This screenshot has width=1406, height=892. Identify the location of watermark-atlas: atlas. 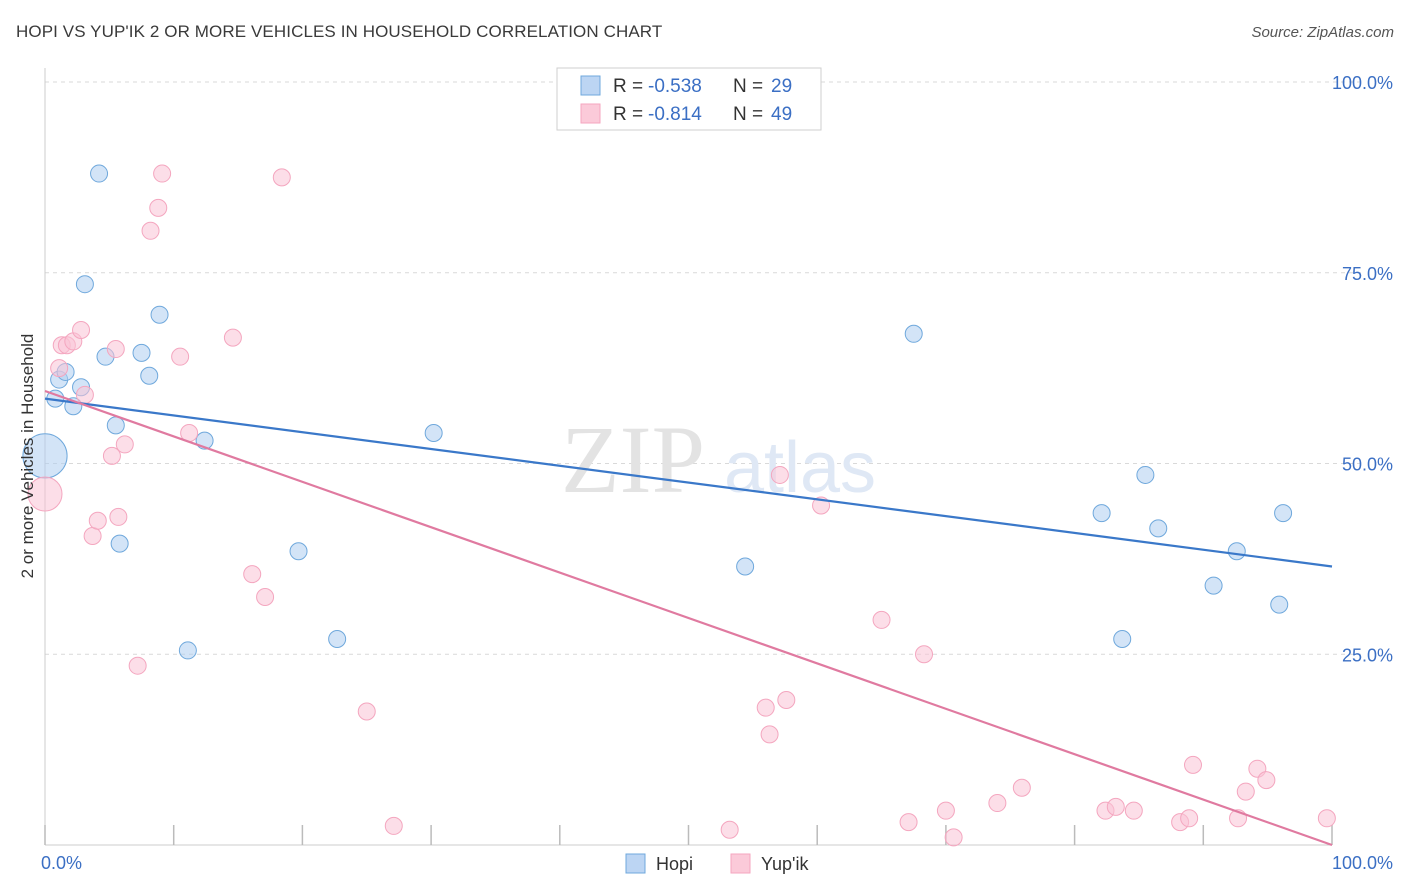
(800, 468).